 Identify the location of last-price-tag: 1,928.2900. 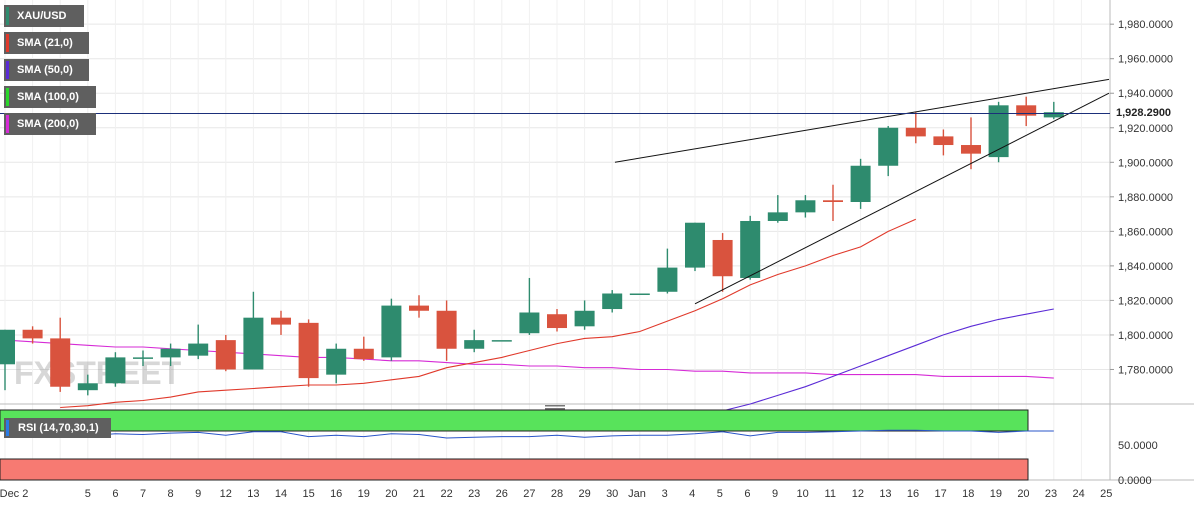
(1147, 113).